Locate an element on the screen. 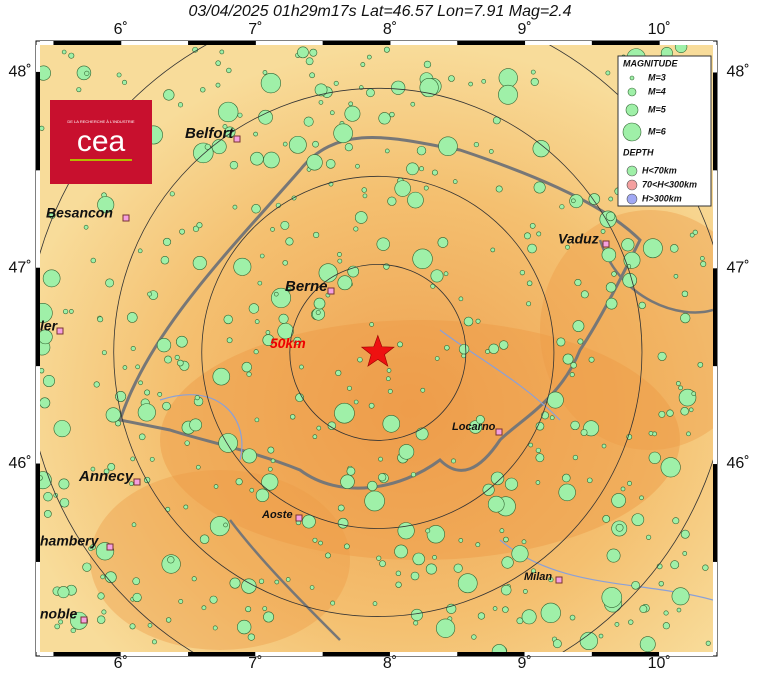 The width and height of the screenshot is (757, 673). city-label: Besancon is located at coordinates (79, 213).